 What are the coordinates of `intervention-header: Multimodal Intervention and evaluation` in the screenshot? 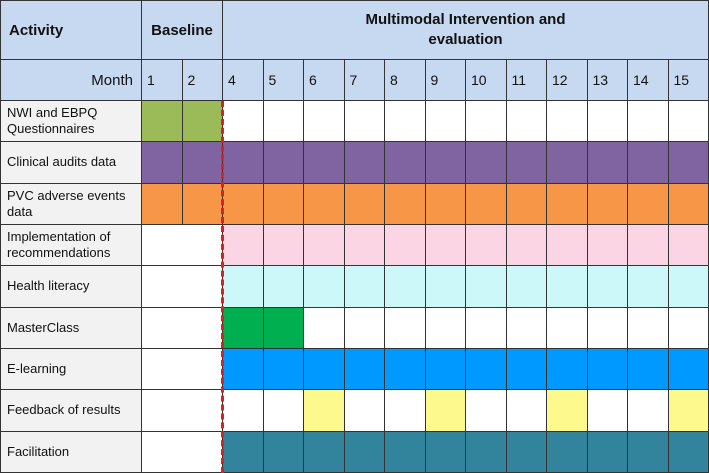 It's located at (465, 29).